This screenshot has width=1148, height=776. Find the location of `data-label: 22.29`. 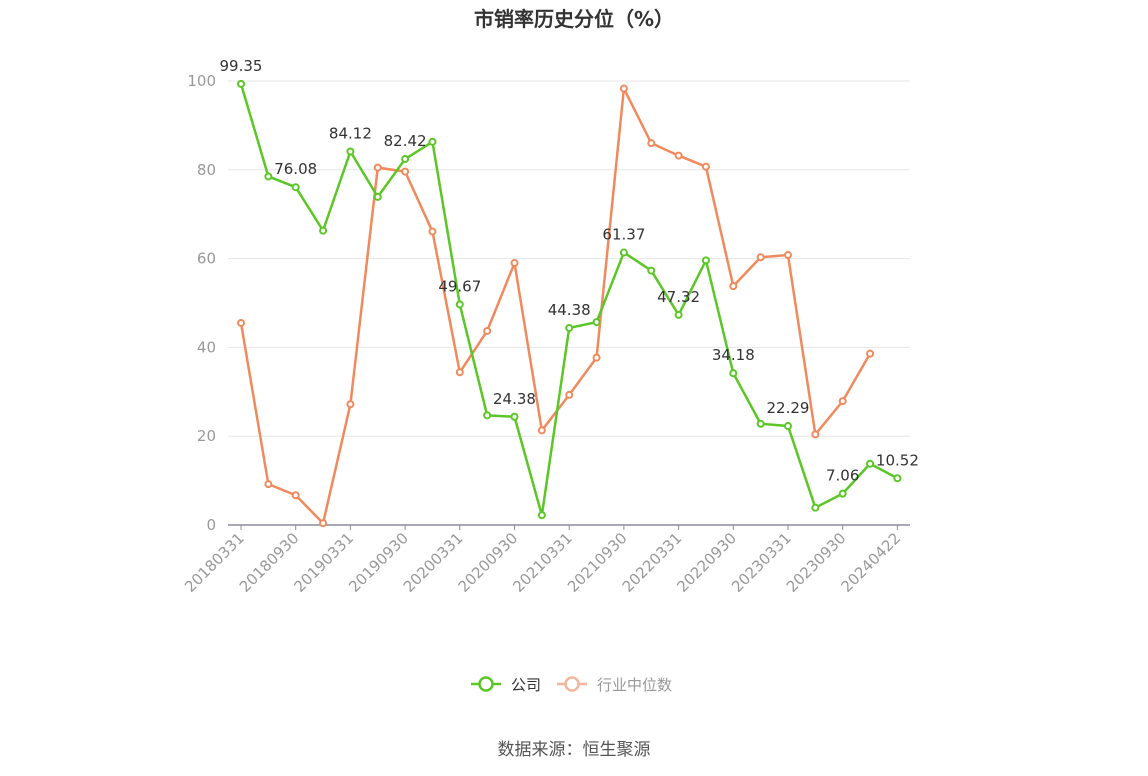

data-label: 22.29 is located at coordinates (788, 408).